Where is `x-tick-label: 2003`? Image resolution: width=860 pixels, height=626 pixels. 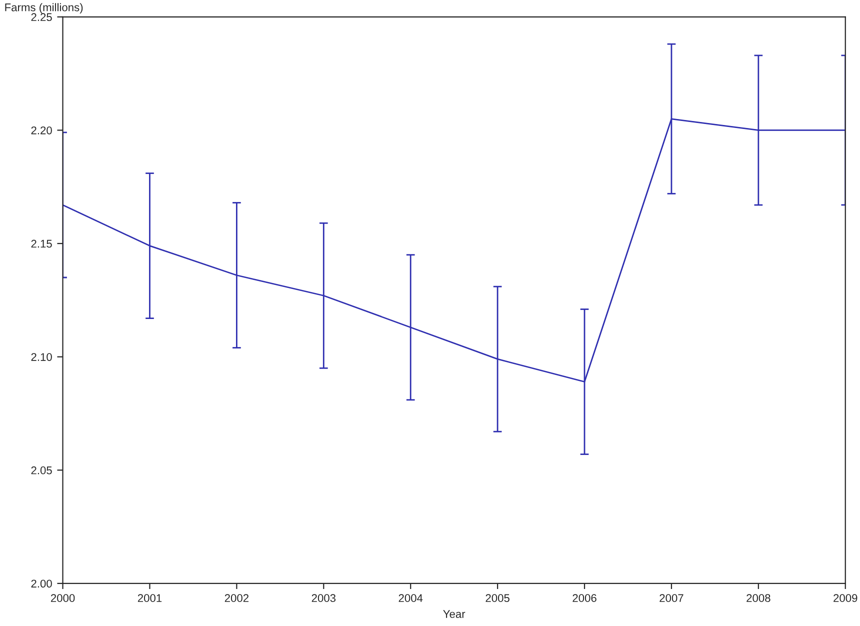 x-tick-label: 2003 is located at coordinates (324, 598).